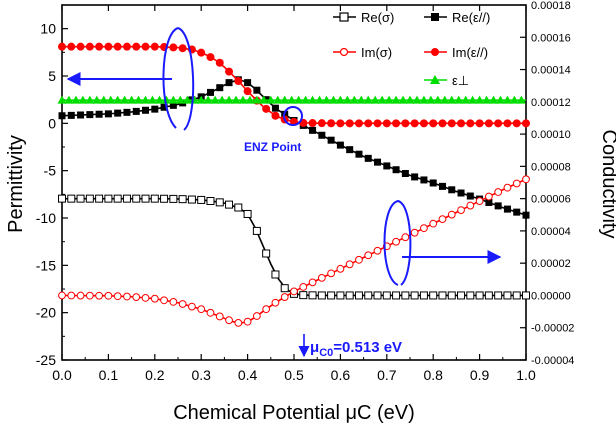  I want to click on y-left-tick-label: -25, so click(46, 360).